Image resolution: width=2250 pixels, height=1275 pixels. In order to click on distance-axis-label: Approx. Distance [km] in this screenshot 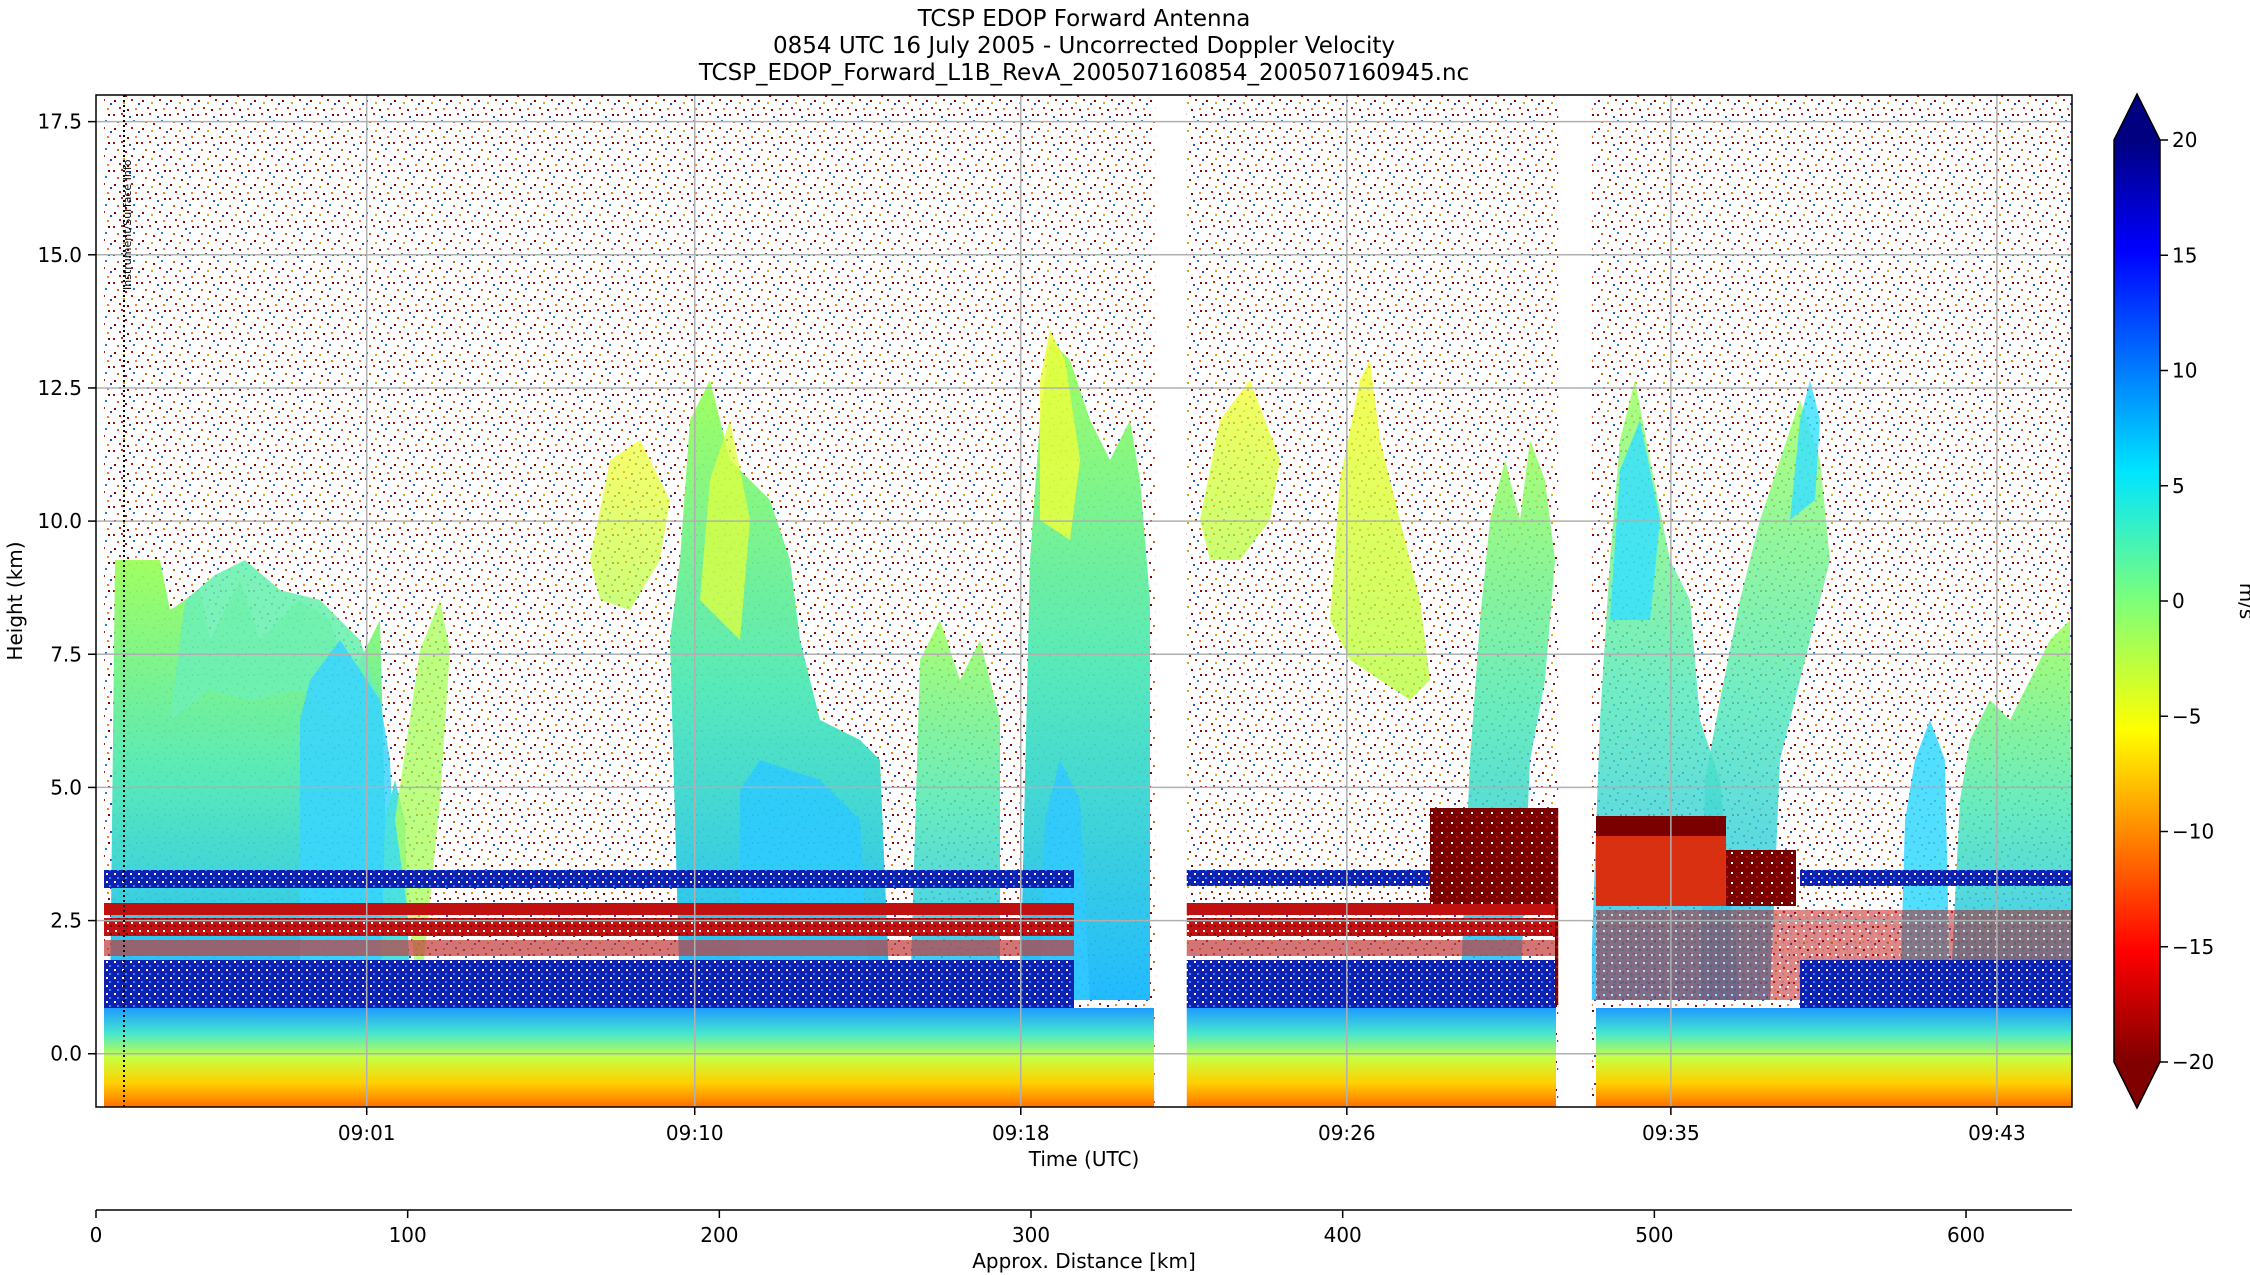, I will do `click(1084, 1261)`.